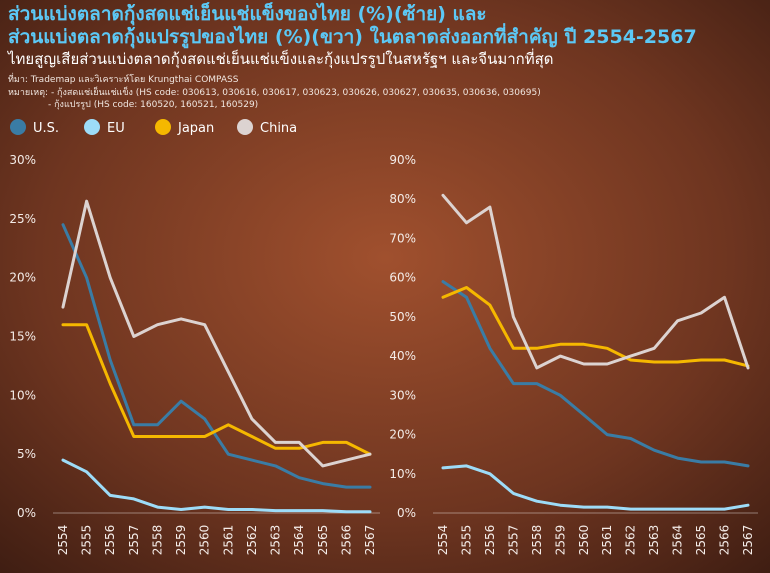 The height and width of the screenshot is (573, 770). What do you see at coordinates (402, 160) in the screenshot?
I see `y-tick-label: 90%` at bounding box center [402, 160].